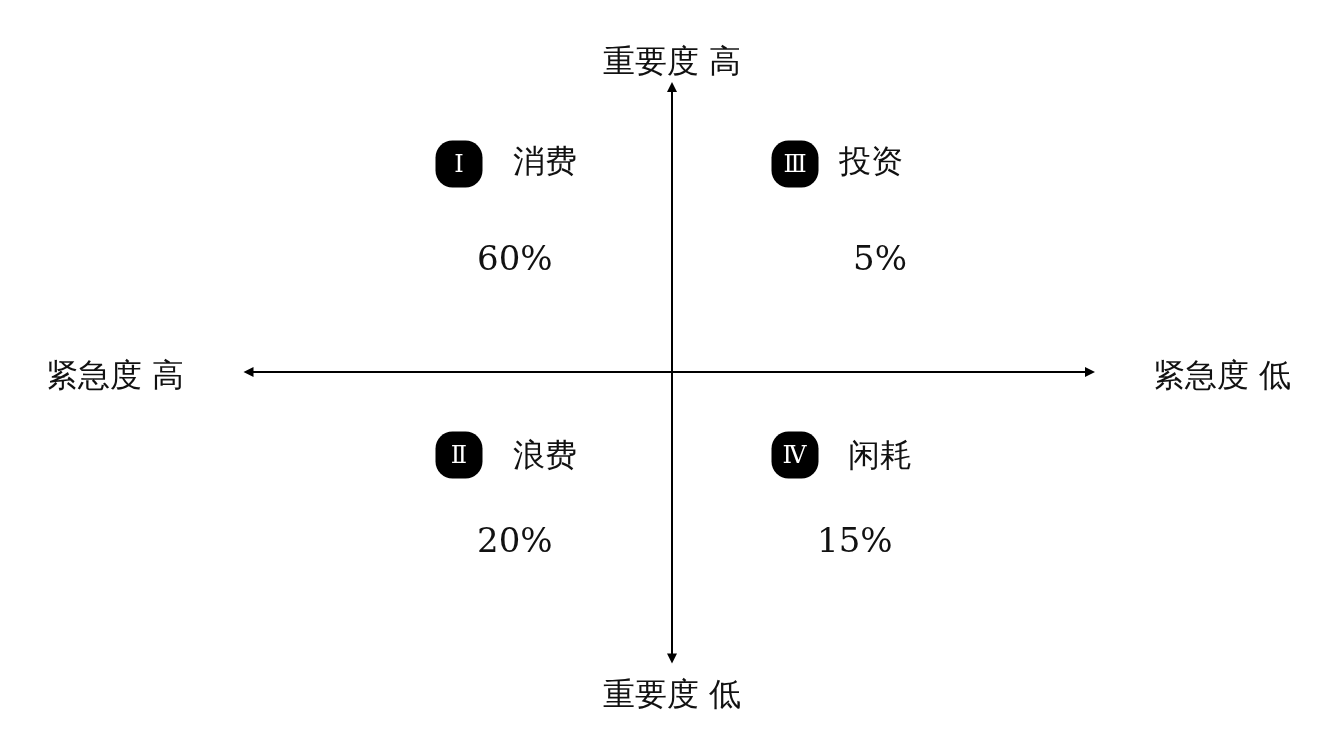 The width and height of the screenshot is (1329, 738). What do you see at coordinates (672, 694) in the screenshot?
I see `text: 重要度 低` at bounding box center [672, 694].